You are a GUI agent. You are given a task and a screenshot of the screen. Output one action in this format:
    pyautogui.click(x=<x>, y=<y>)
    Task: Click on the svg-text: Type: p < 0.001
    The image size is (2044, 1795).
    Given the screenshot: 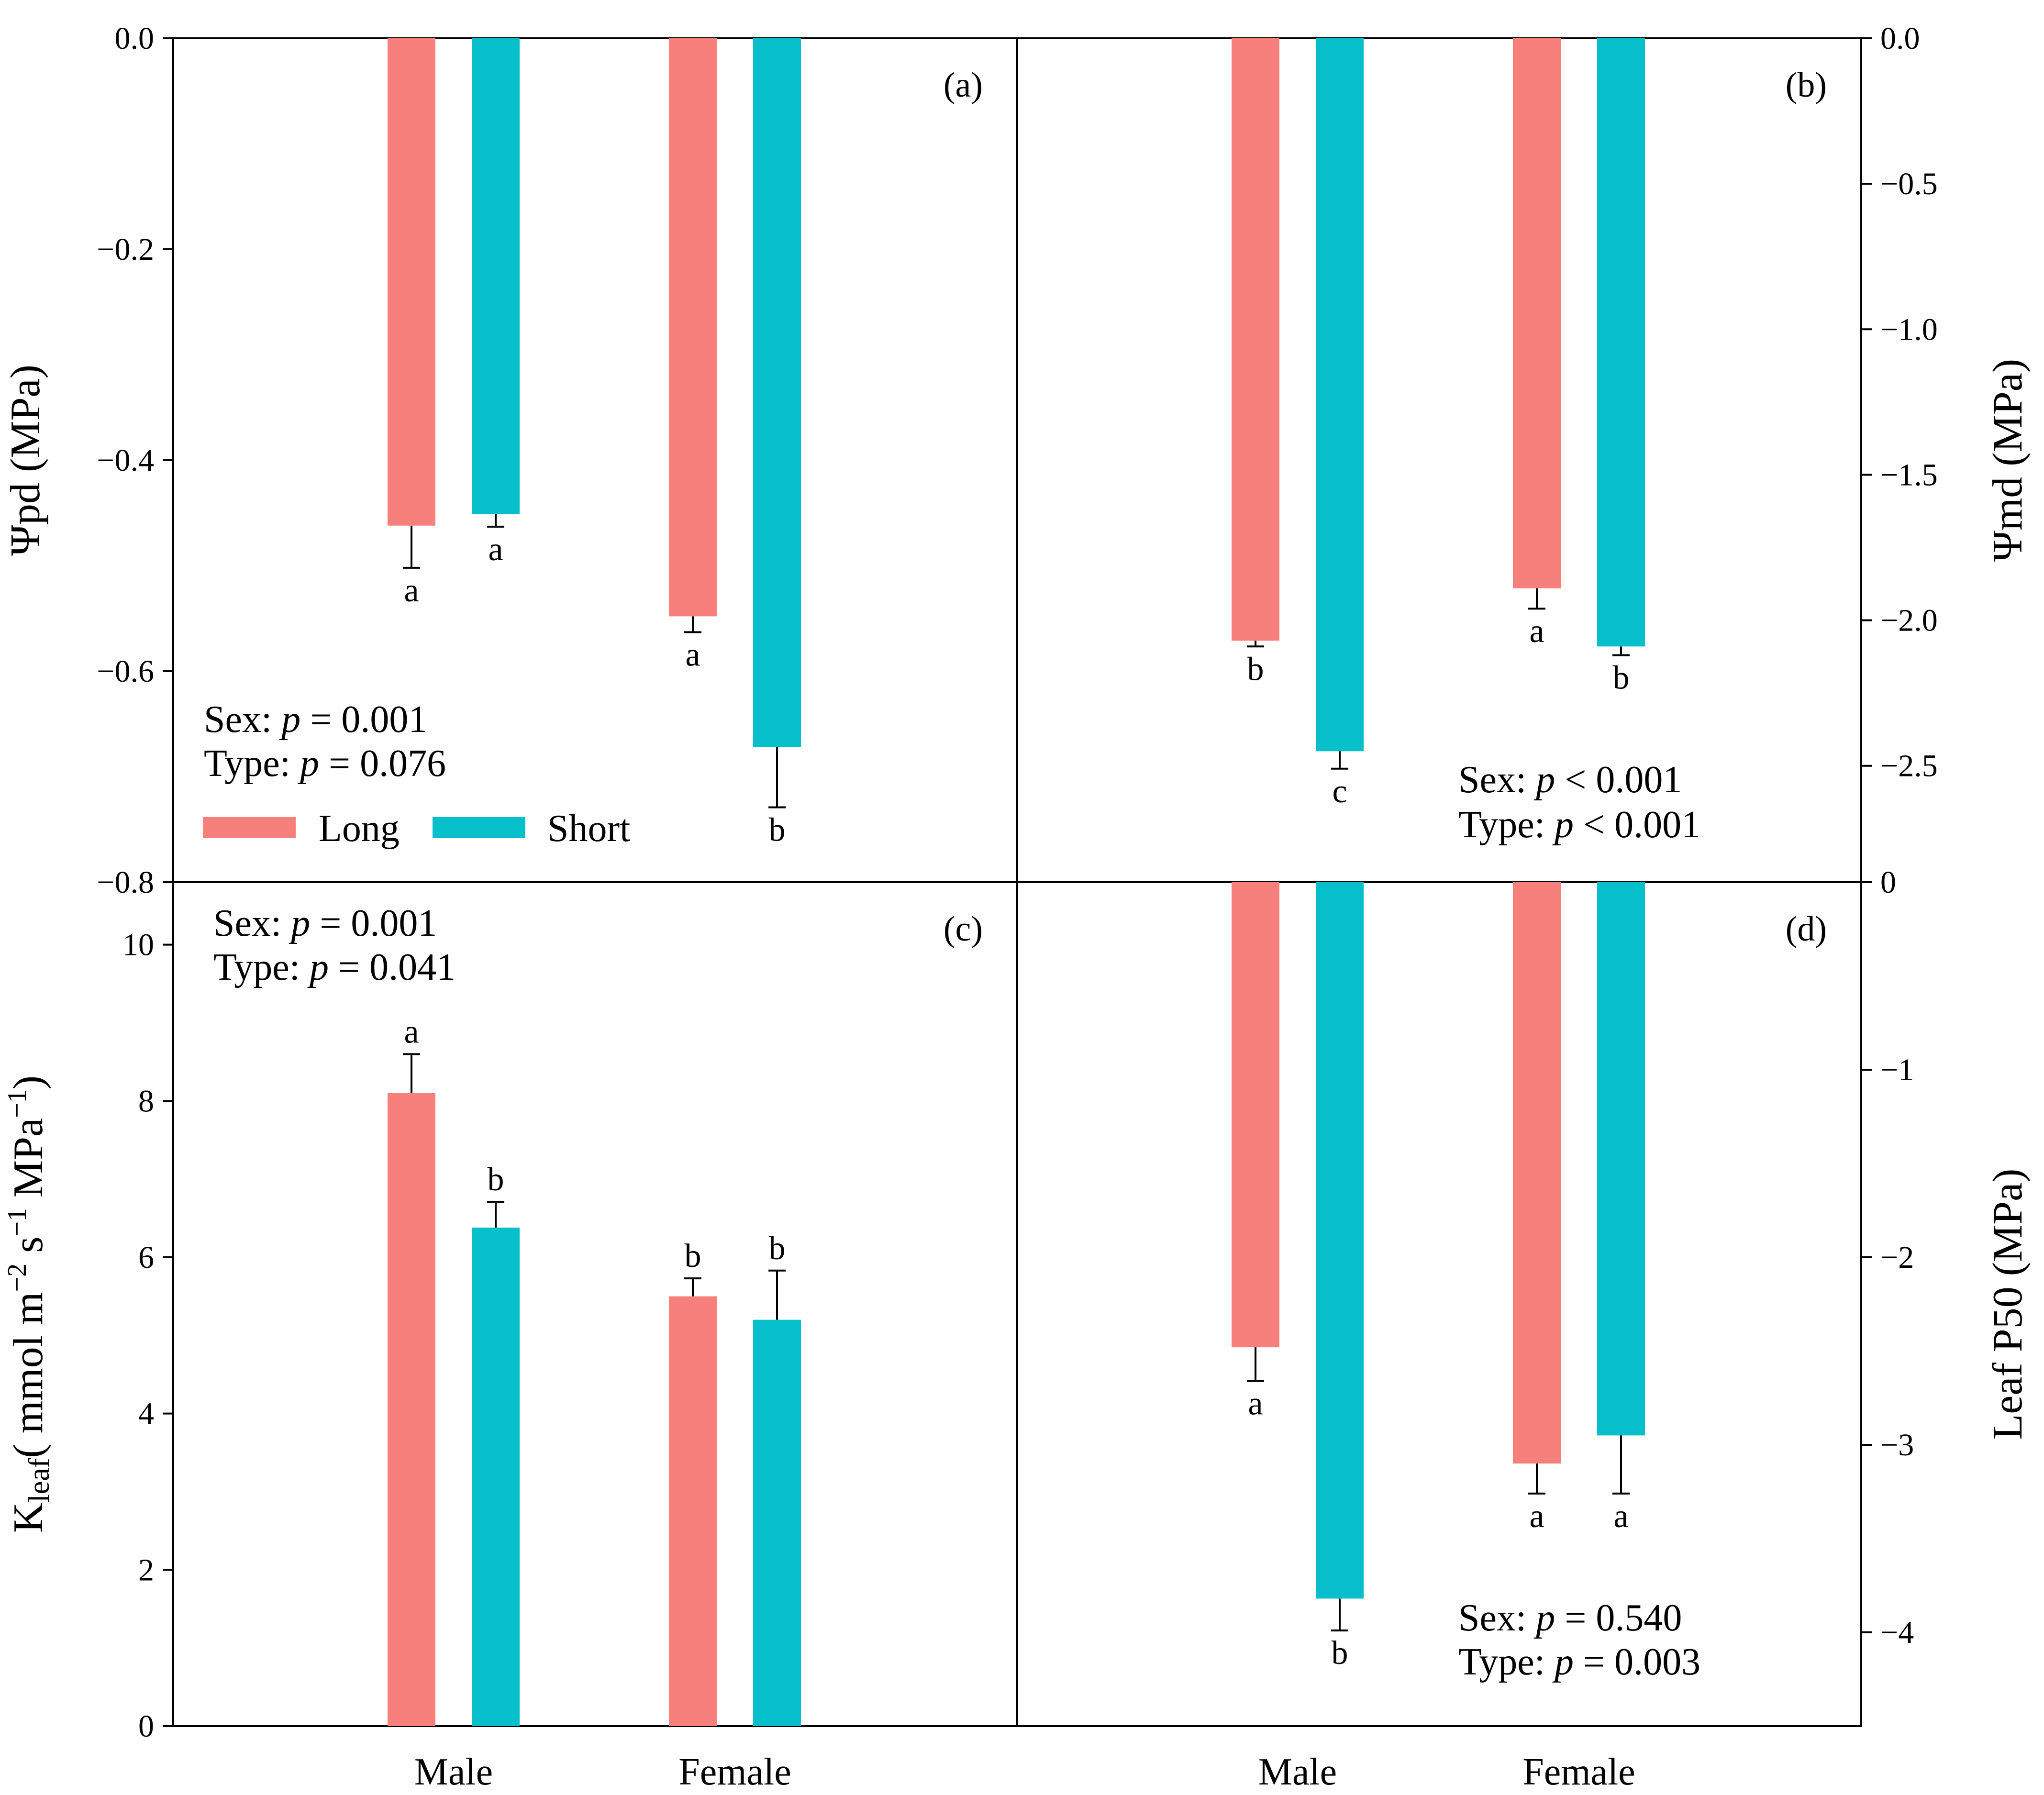 What is the action you would take?
    pyautogui.click(x=1579, y=825)
    